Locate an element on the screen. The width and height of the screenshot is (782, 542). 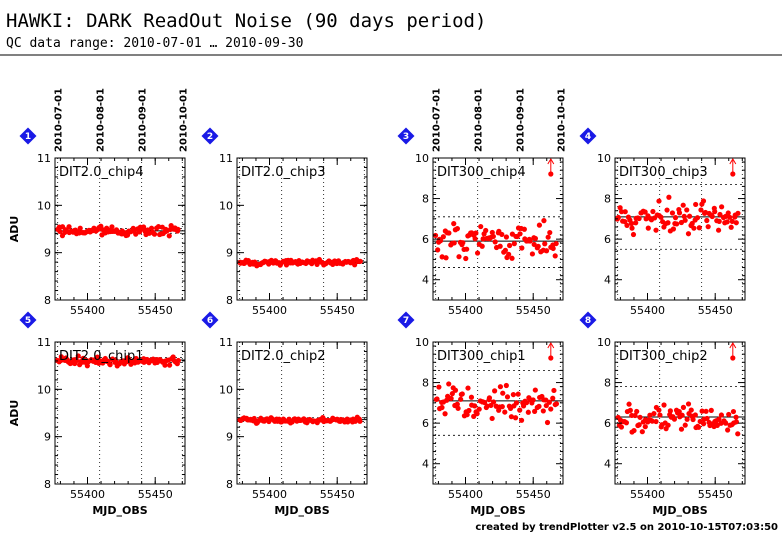
x-tick-label: 55400 is located at coordinates (87, 310).